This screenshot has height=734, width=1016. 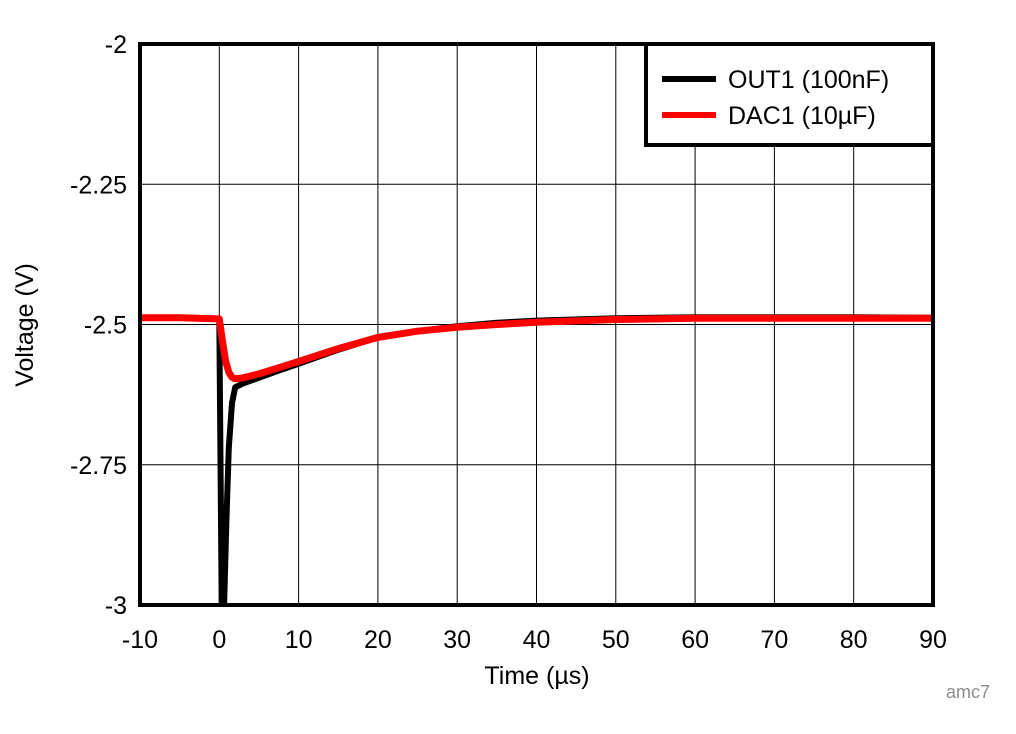 I want to click on legend-label-dac1: DAC1 (10µF), so click(x=802, y=116).